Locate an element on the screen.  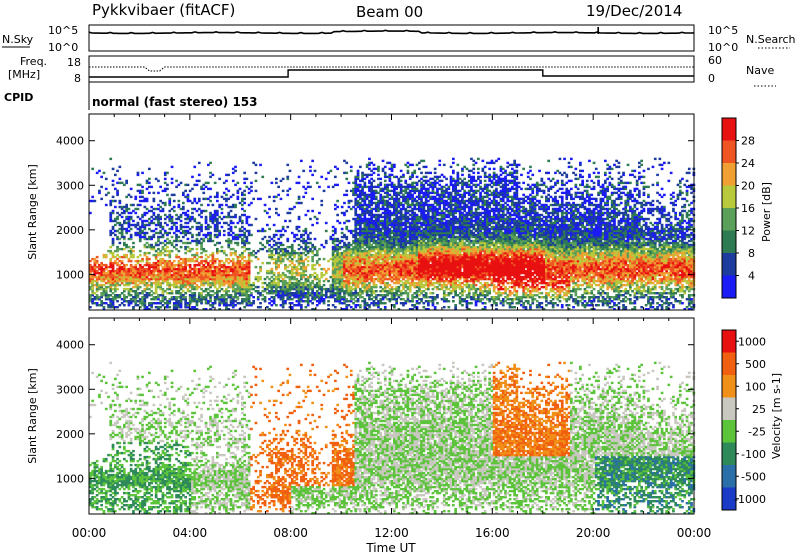
nsearch-tick-bottom: 10^0 is located at coordinates (723, 47).